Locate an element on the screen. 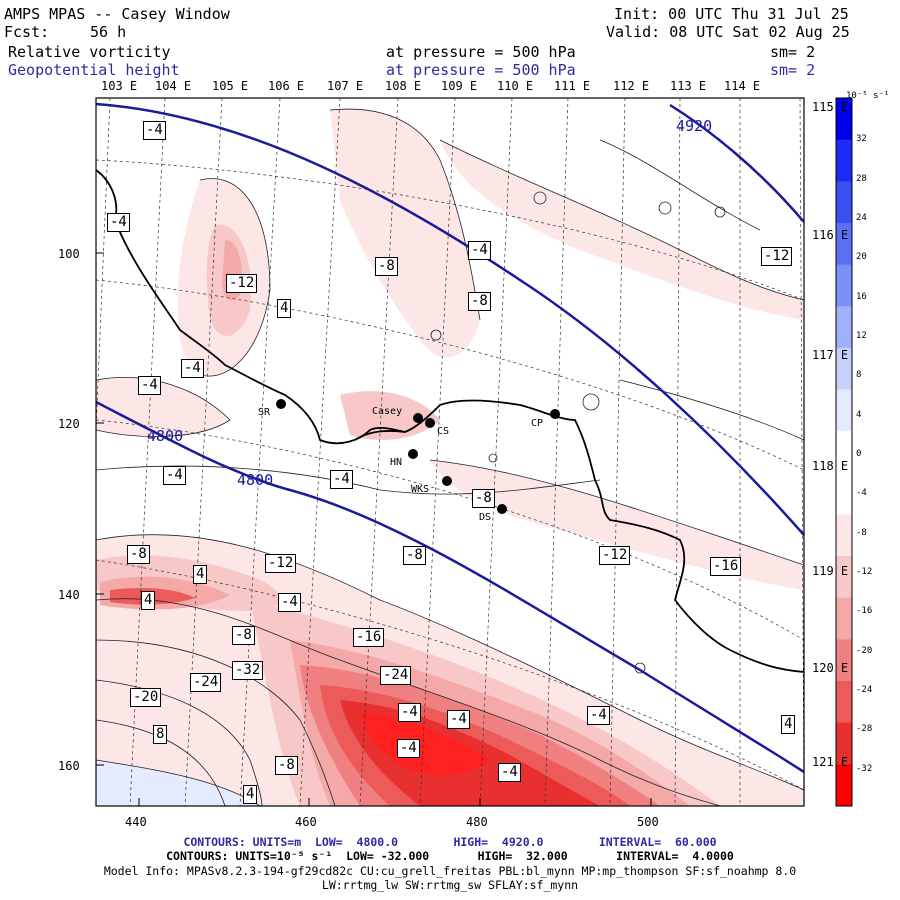 This screenshot has height=900, width=900. colorbar-label: 28 is located at coordinates (861, 178).